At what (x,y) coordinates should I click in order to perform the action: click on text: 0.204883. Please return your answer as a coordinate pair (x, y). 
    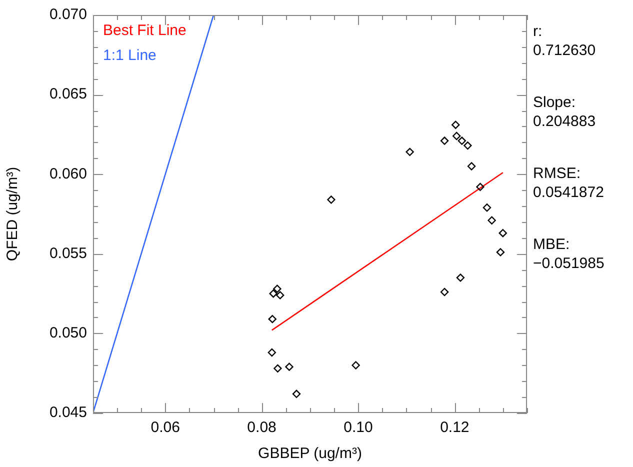
    Looking at the image, I should click on (564, 121).